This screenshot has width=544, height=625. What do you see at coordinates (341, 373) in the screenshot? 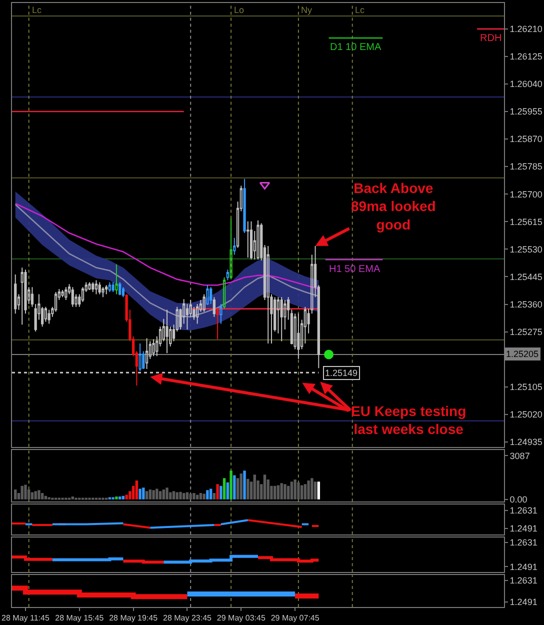
I see `ref-line-label: 1.25149` at bounding box center [341, 373].